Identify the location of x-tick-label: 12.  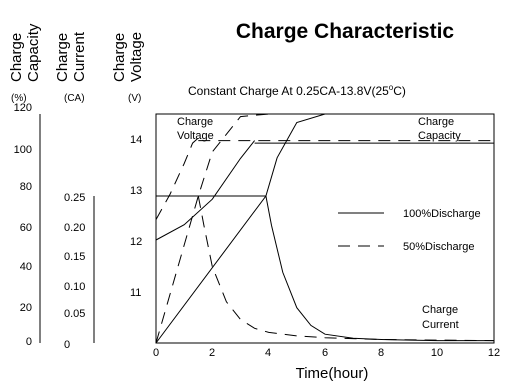
(494, 353).